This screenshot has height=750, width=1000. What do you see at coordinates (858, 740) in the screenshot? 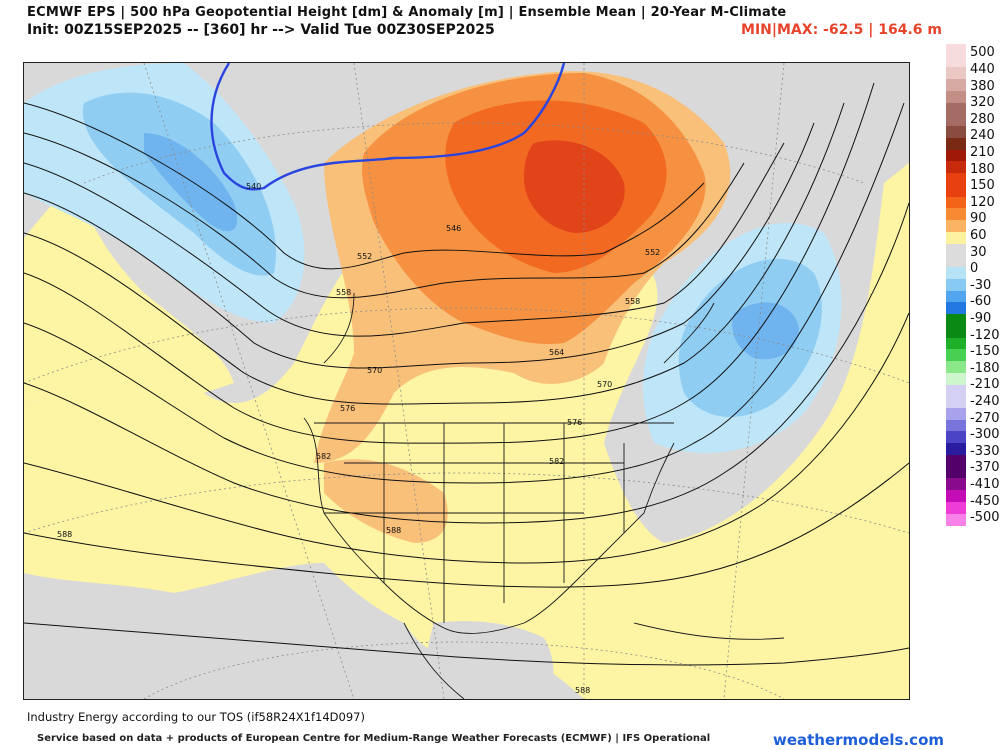
I see `brand-link: weathermodels.com` at bounding box center [858, 740].